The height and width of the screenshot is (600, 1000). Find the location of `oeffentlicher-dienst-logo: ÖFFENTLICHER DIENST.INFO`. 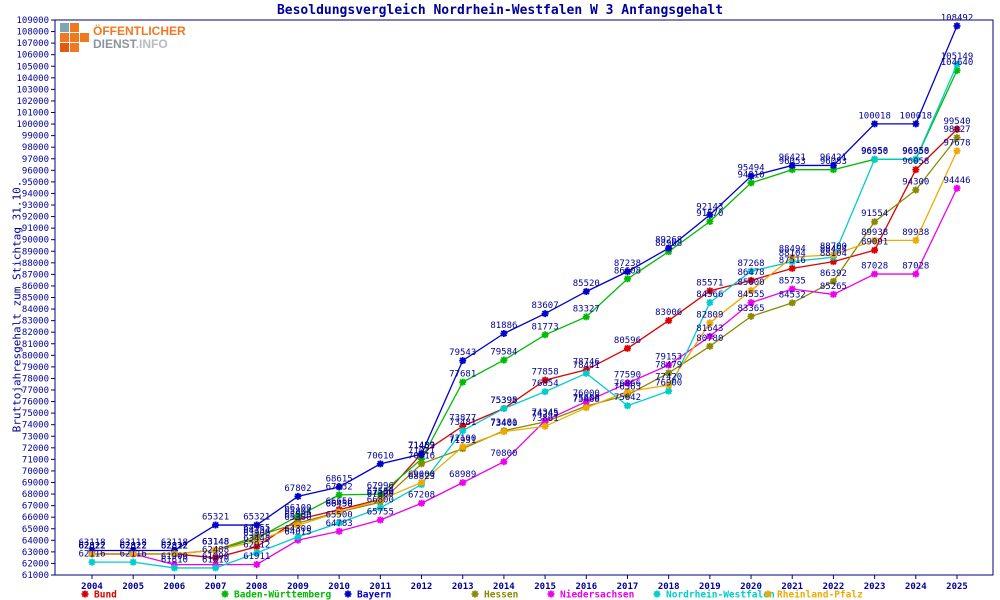

oeffentlicher-dienst-logo: ÖFFENTLICHER DIENST.INFO is located at coordinates (124, 37).